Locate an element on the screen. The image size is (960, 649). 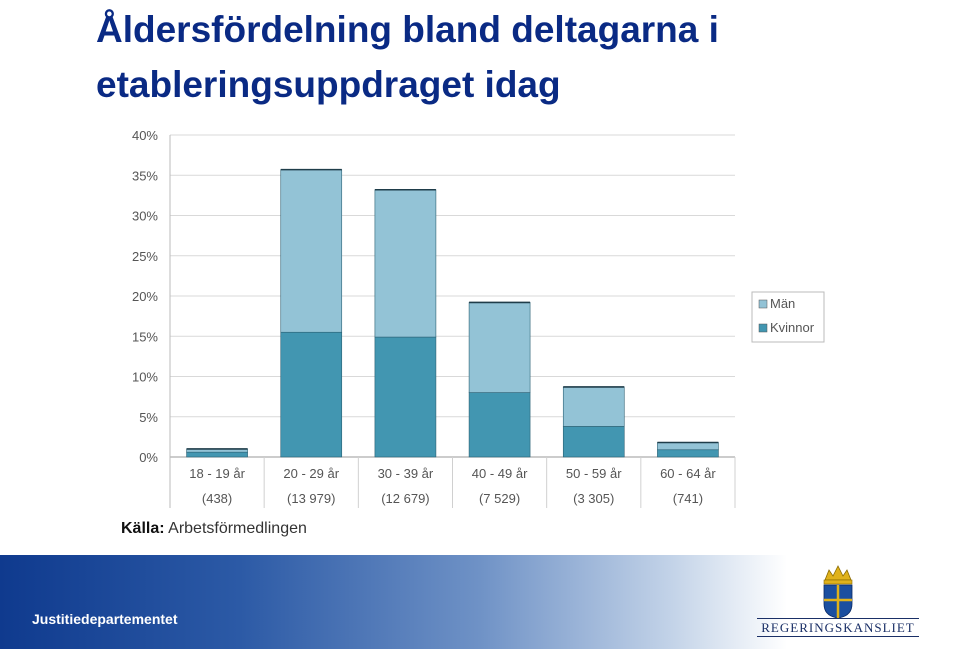
y-tick-label: 25% is located at coordinates (145, 256).